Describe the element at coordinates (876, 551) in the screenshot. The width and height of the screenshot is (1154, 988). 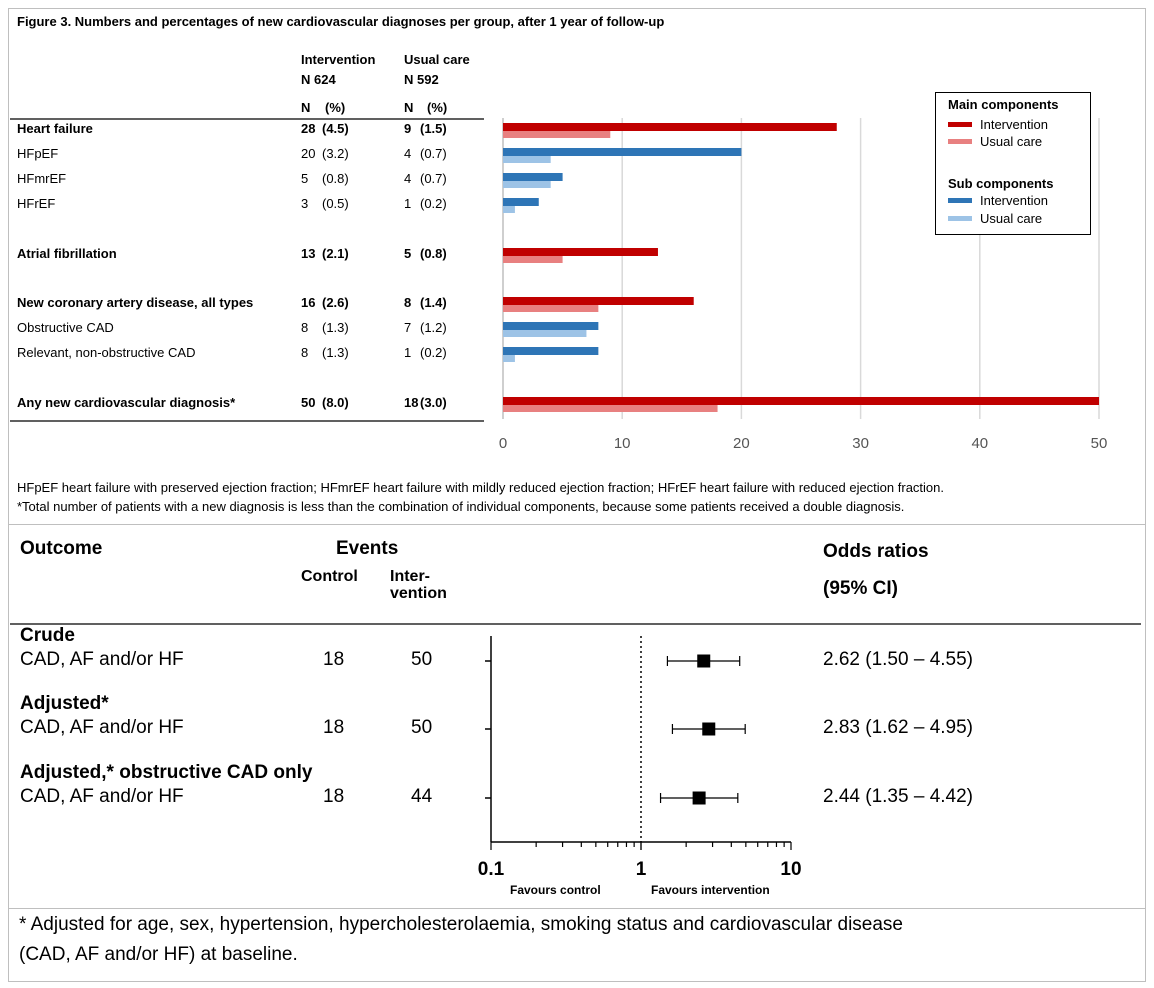
I see `odds-ratio-header: Odds ratios` at that location.